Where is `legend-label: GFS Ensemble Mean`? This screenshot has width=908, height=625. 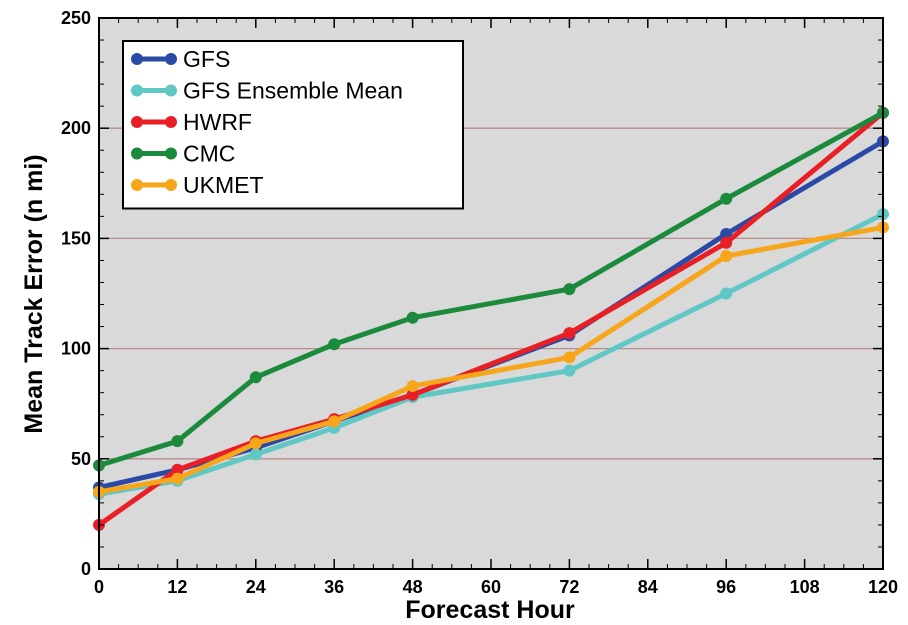
legend-label: GFS Ensemble Mean is located at coordinates (293, 91).